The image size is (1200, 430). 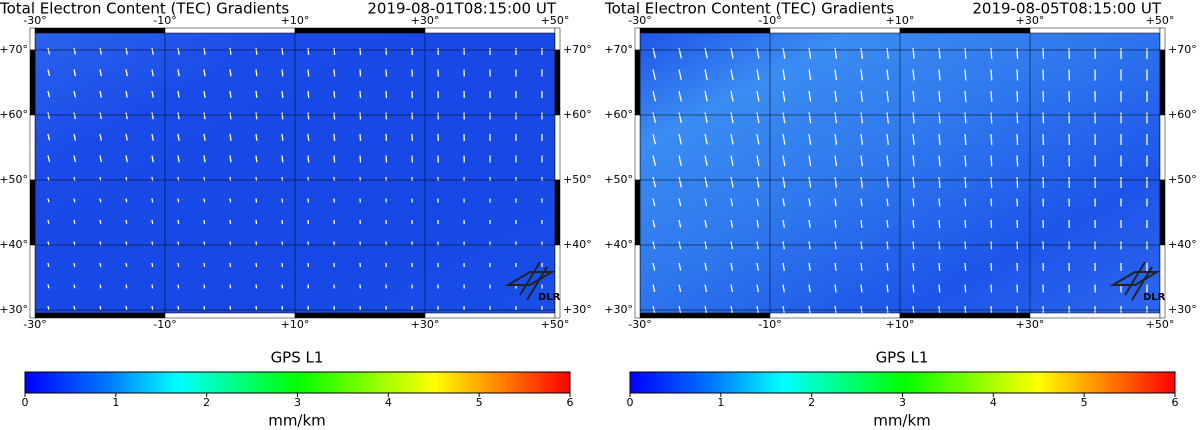 What do you see at coordinates (555, 20) in the screenshot?
I see `lon-tick-label: +50°` at bounding box center [555, 20].